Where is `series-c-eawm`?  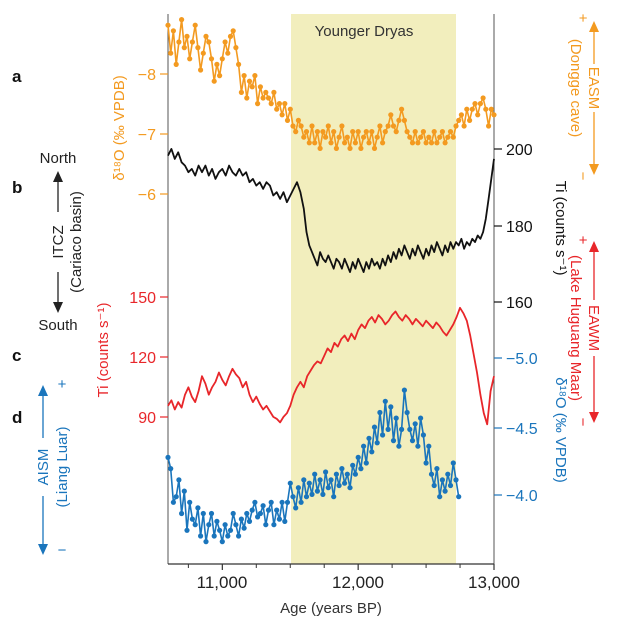
series-c-eawm is located at coordinates (331, 366).